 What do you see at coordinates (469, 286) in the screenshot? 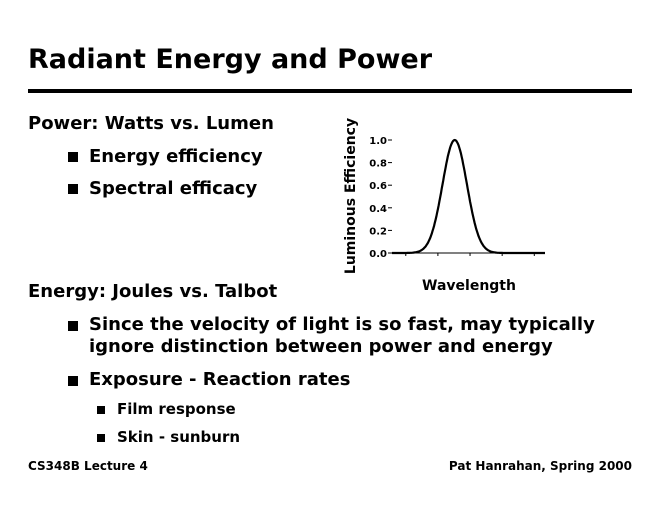
I see `x-axis-label: Wavelength` at bounding box center [469, 286].